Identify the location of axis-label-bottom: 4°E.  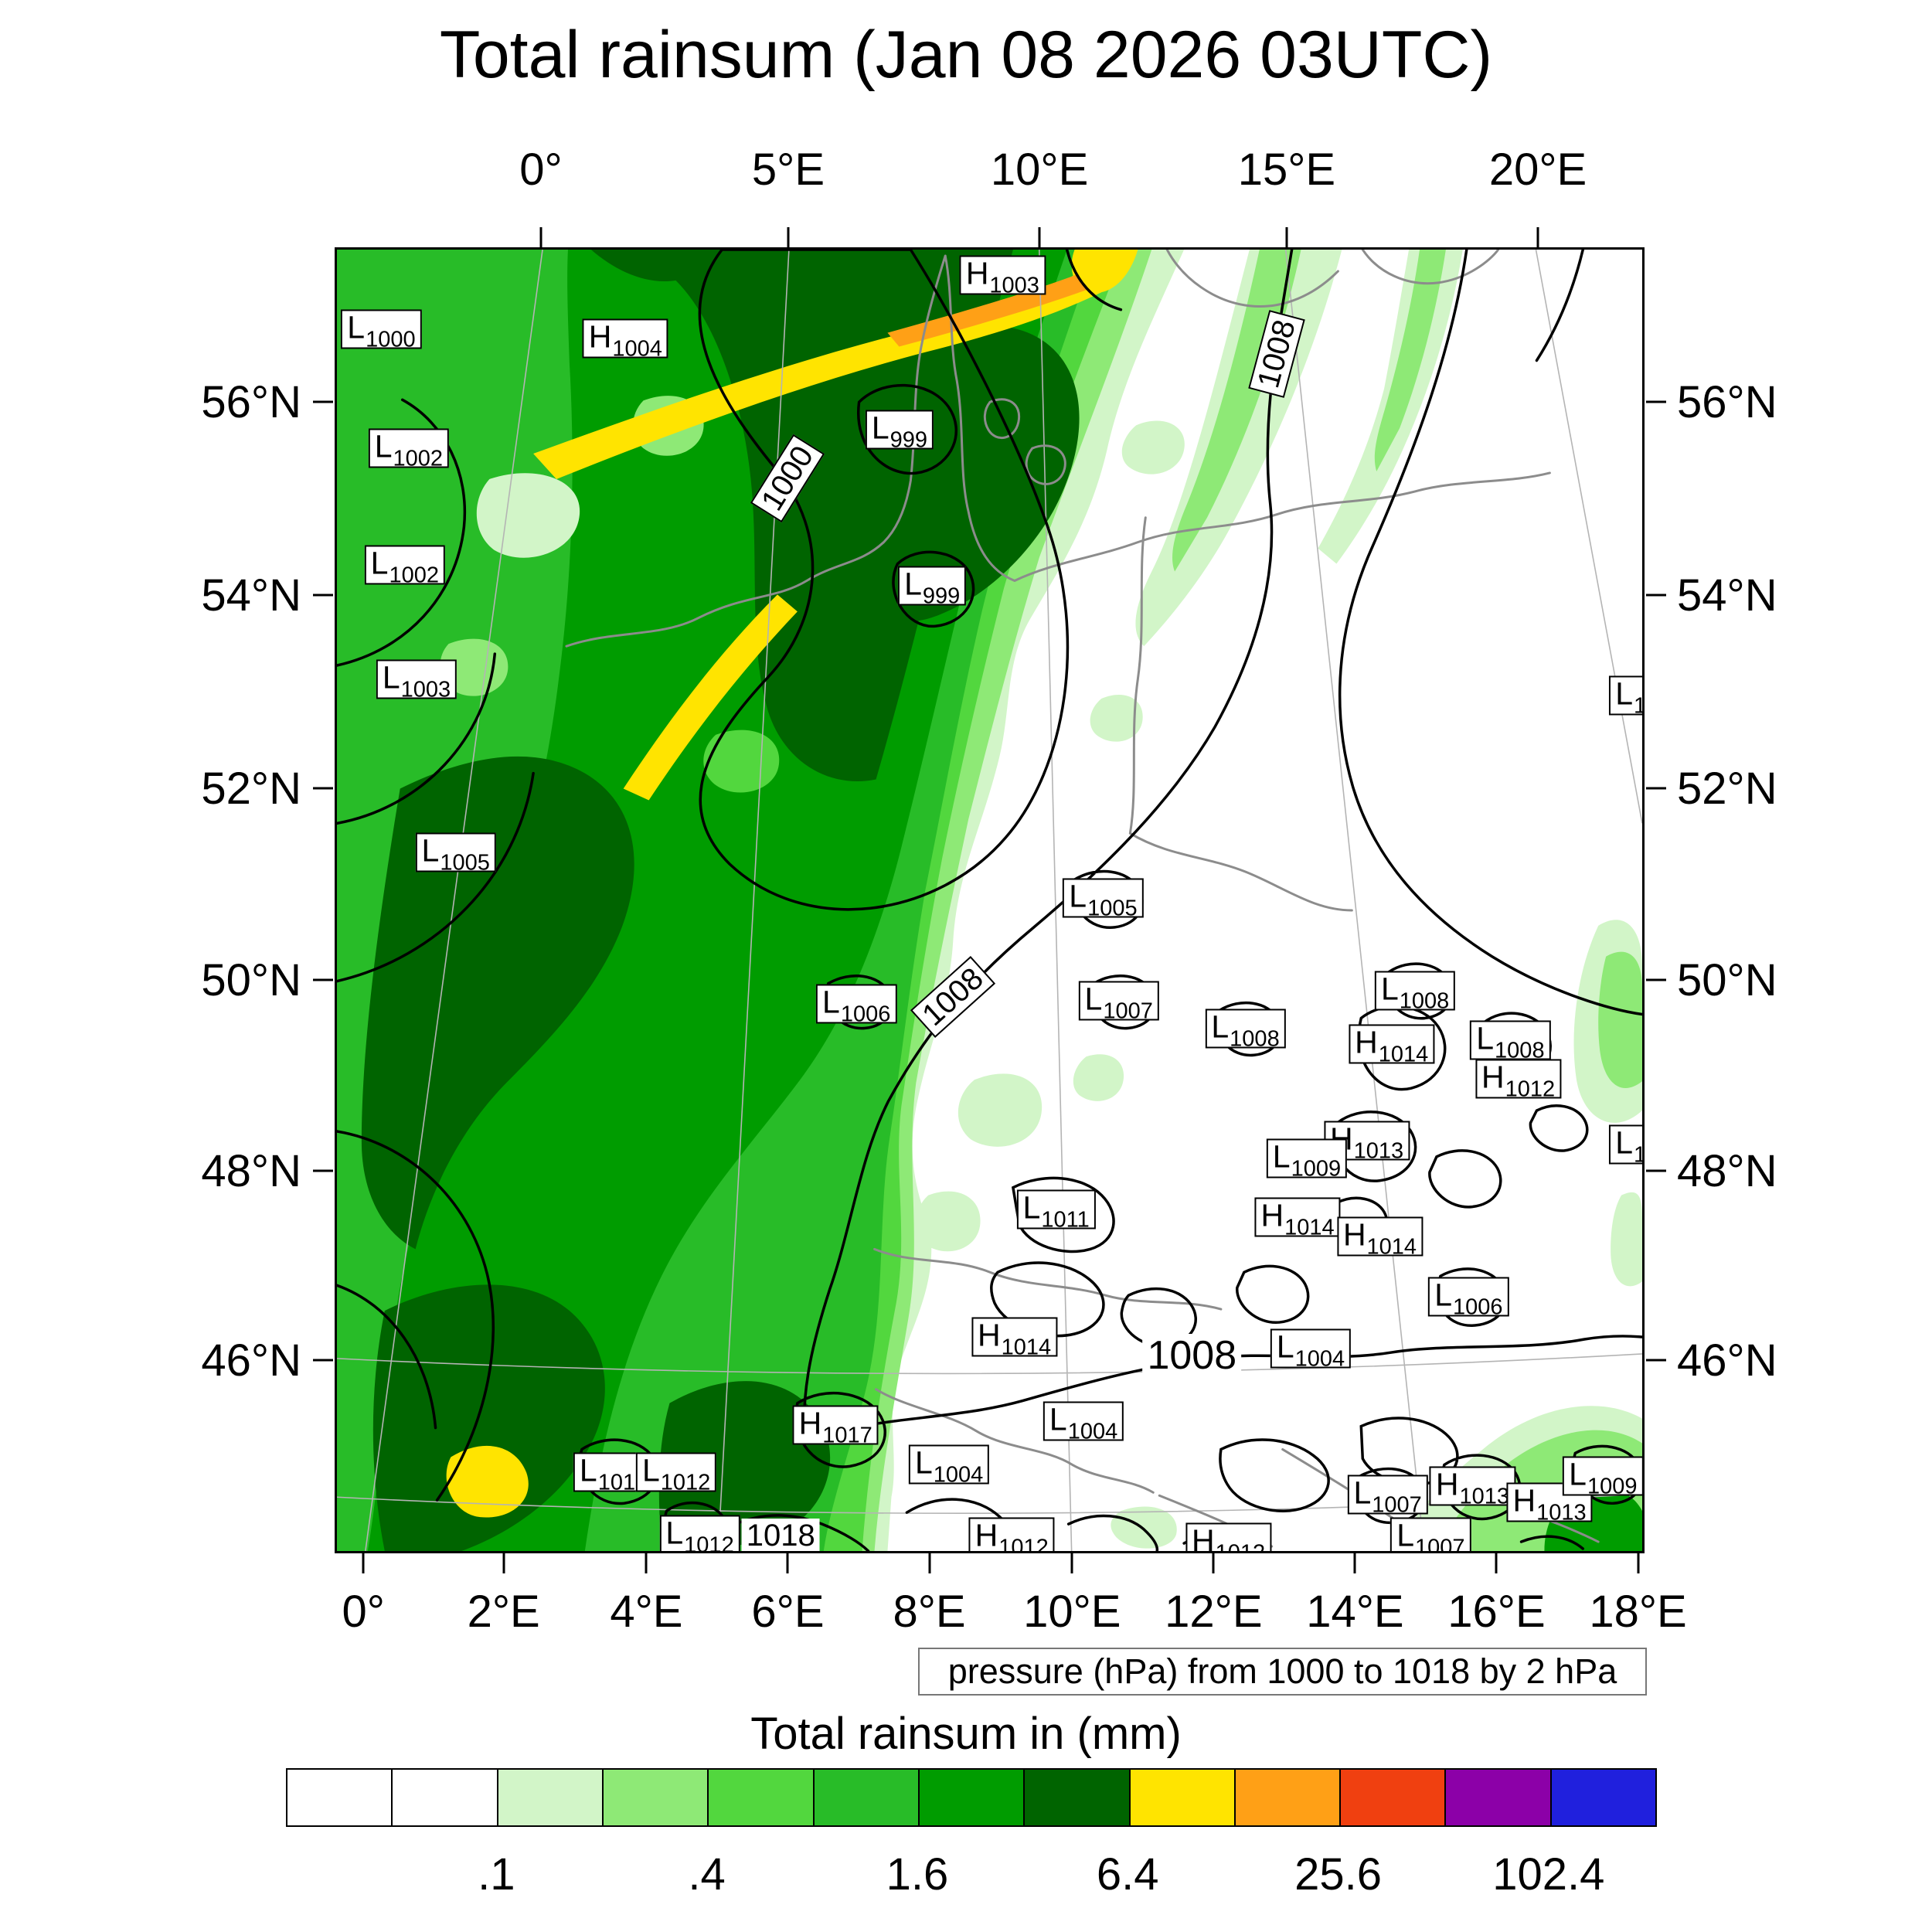
(646, 1612).